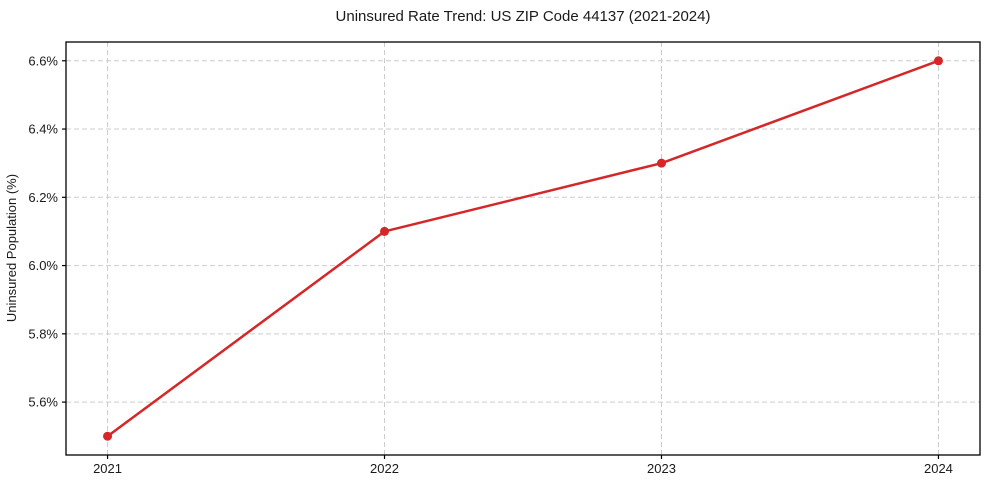 The width and height of the screenshot is (989, 490). I want to click on x-tick-label: 2024, so click(938, 468).